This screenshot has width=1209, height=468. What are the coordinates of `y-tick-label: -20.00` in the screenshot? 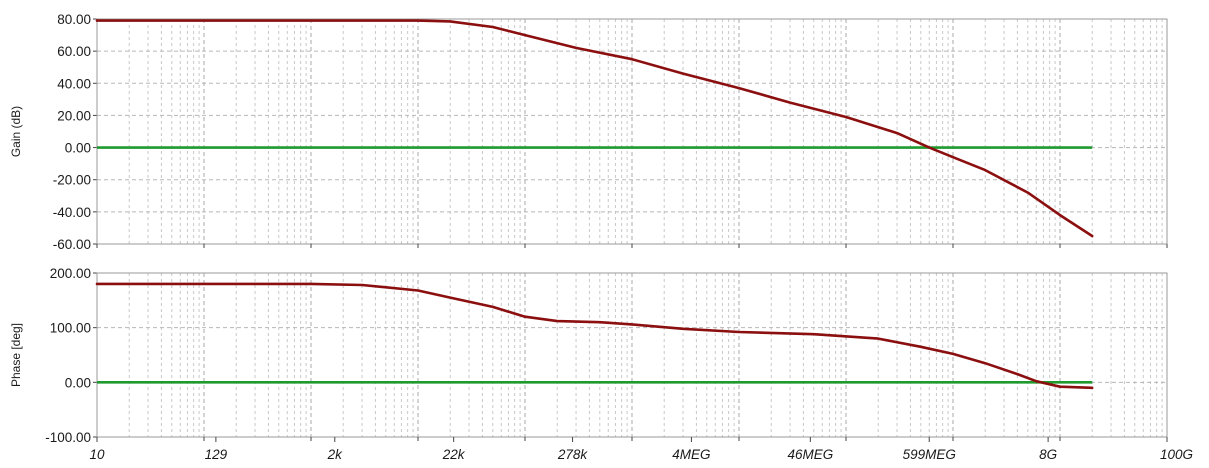 It's located at (72, 180).